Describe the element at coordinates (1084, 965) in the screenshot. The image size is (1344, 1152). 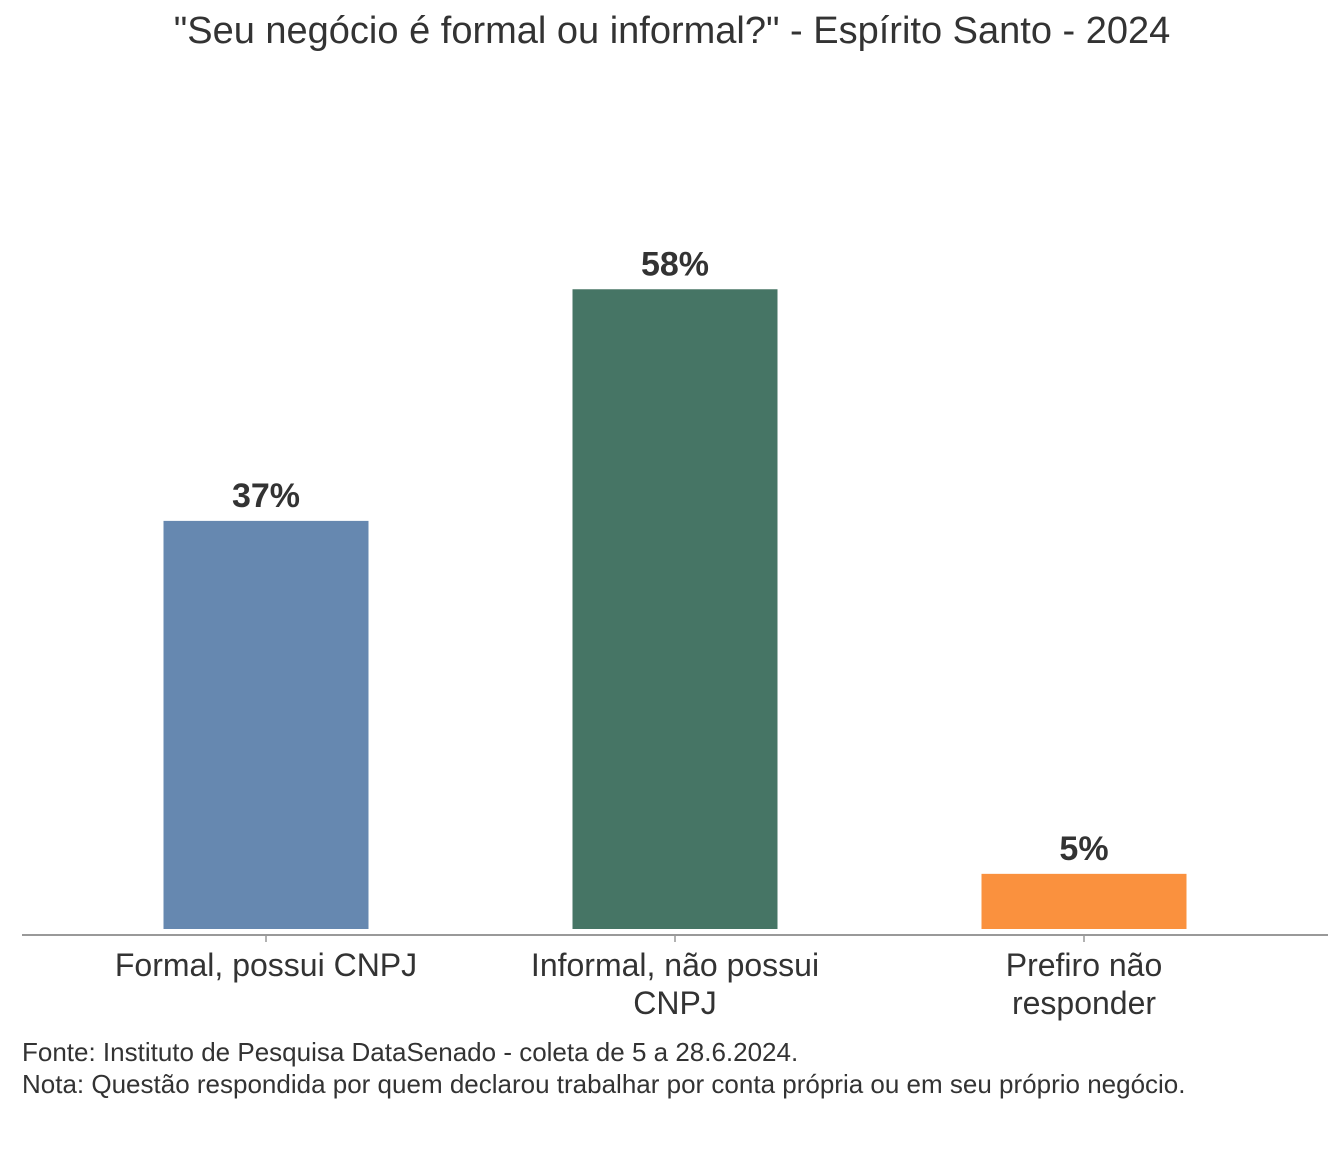
I see `x-tick-label: Prefiro não` at that location.